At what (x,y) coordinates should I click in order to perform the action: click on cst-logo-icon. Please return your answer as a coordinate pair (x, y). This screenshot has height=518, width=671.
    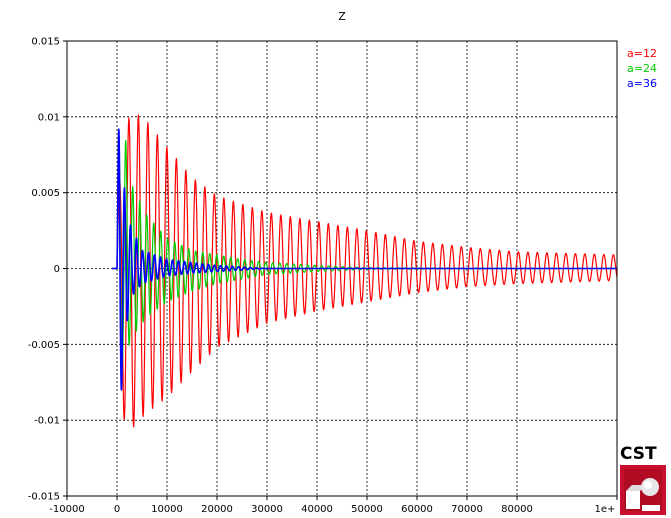
    Looking at the image, I should click on (643, 490).